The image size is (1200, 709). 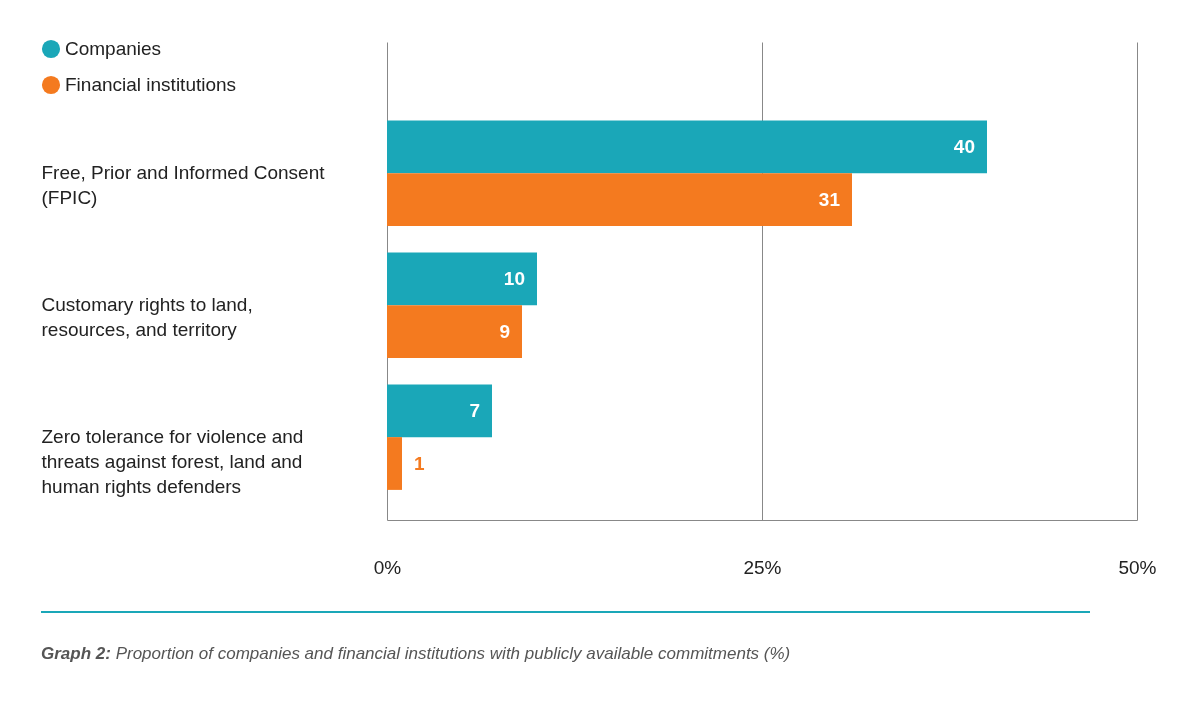 I want to click on x-tick-label: 50%, so click(x=1137, y=567).